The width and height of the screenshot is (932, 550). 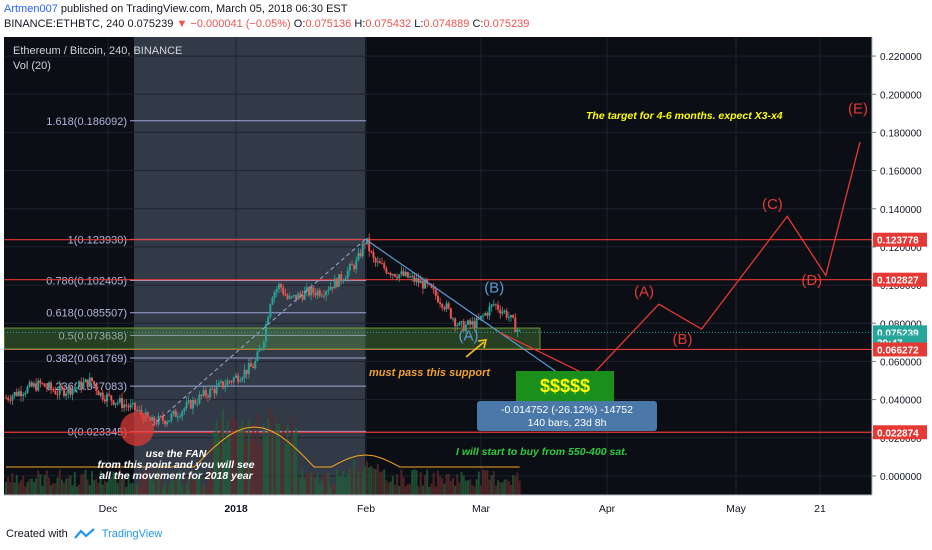 I want to click on measure-line-1: -0.014752 (-26.12%) -14752, so click(x=567, y=410).